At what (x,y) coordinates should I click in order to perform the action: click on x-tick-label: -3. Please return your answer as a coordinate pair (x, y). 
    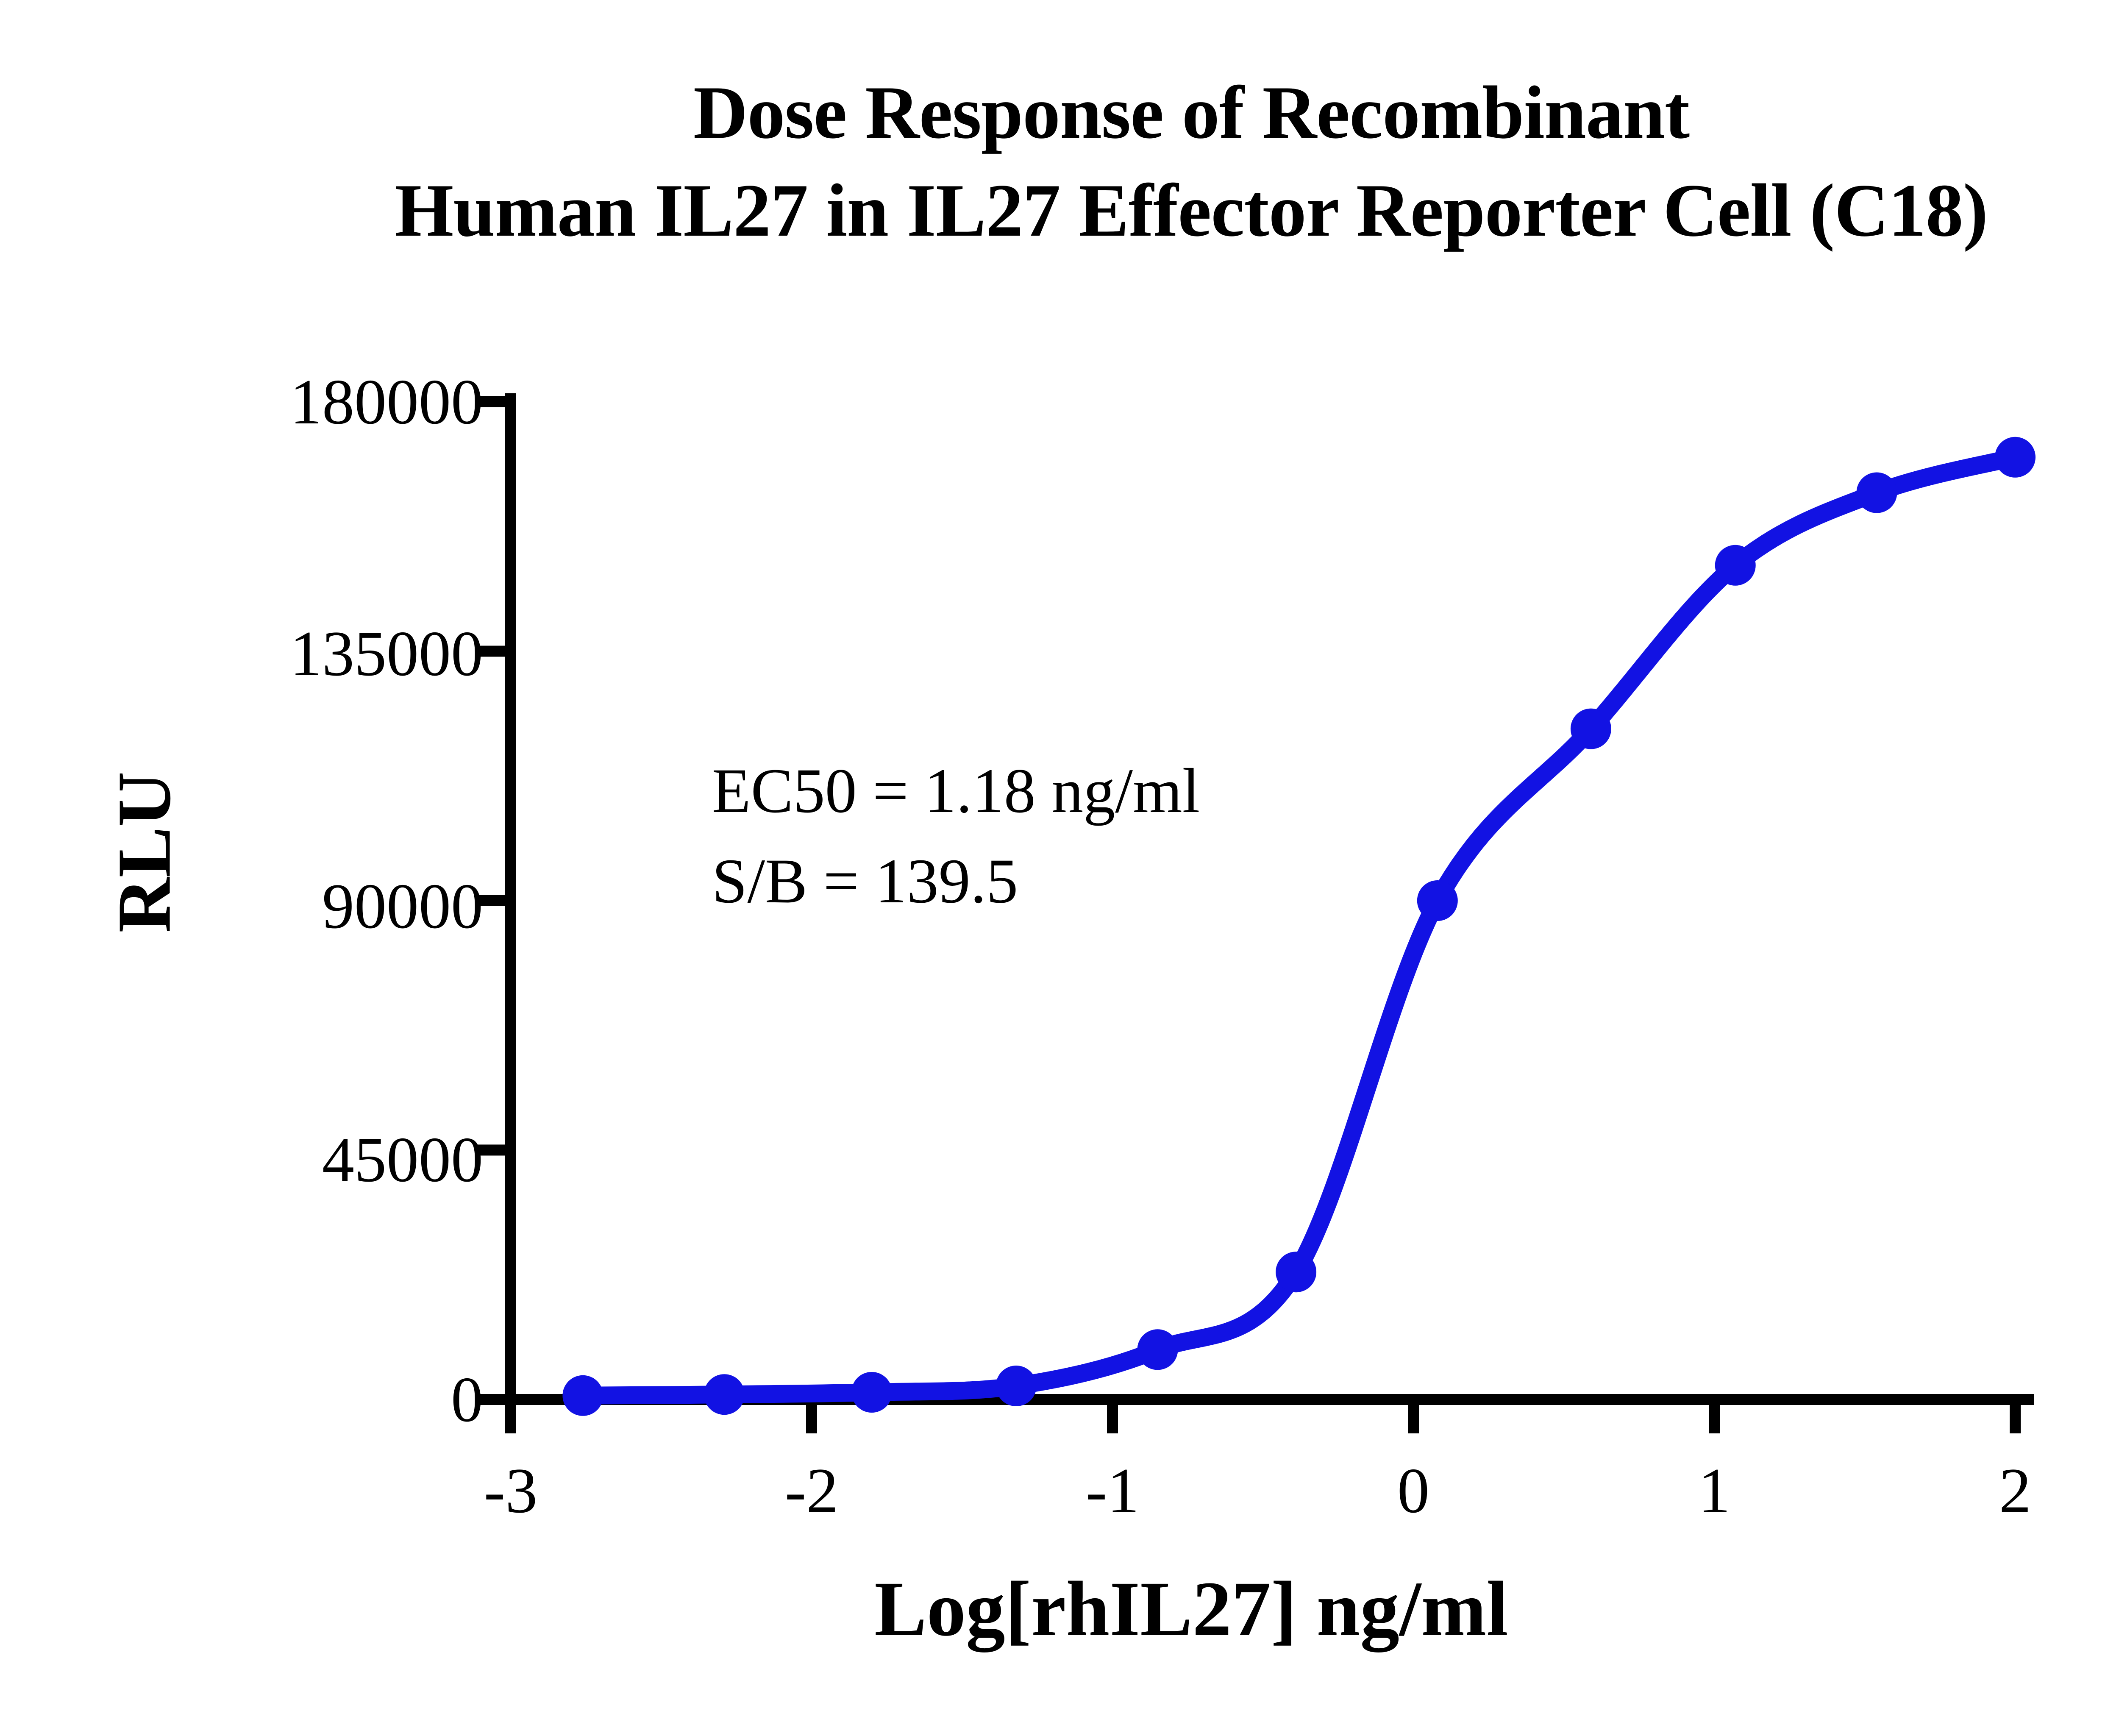
    Looking at the image, I should click on (511, 1490).